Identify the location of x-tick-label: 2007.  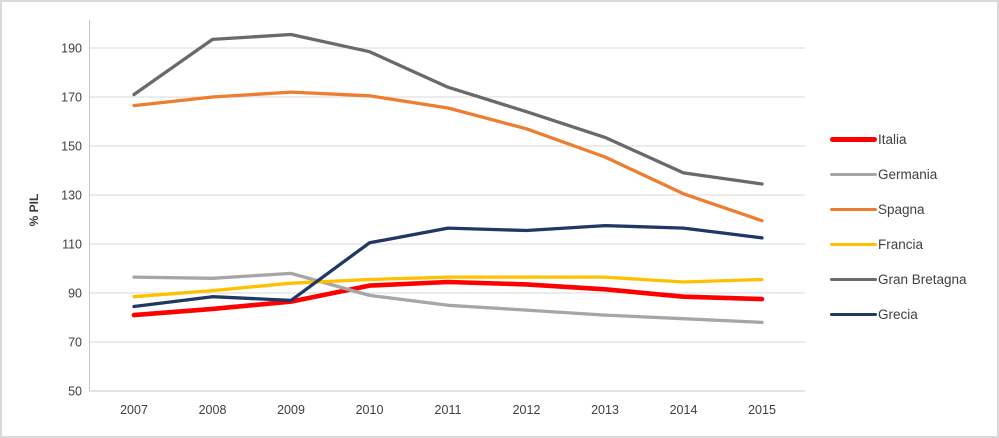
(134, 410).